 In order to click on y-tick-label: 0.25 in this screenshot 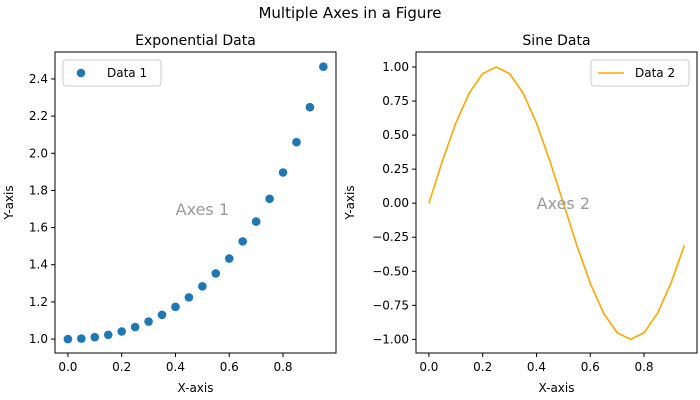, I will do `click(395, 169)`.